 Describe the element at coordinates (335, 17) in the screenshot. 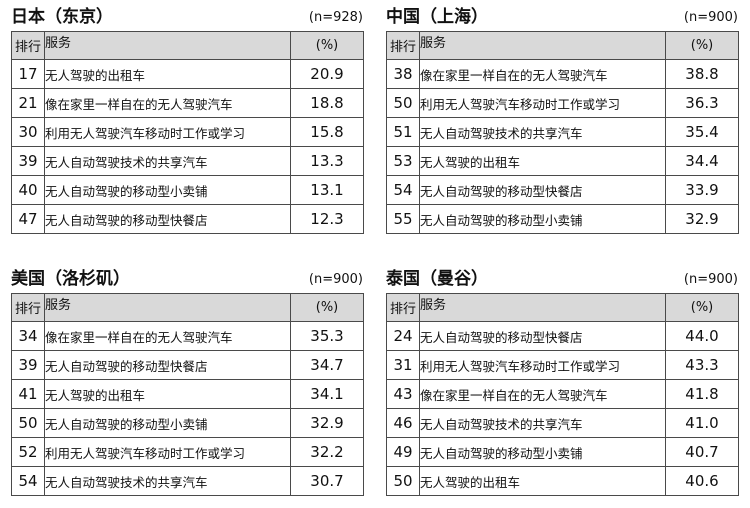

I see `sample-size: (n=928)` at that location.